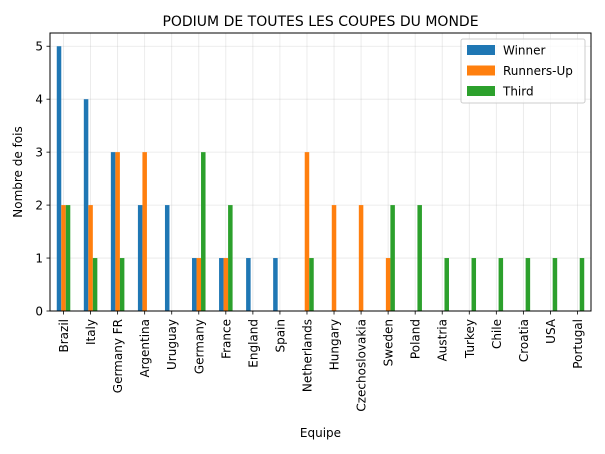 This screenshot has height=454, width=605. What do you see at coordinates (118, 356) in the screenshot?
I see `x-tick-label: Germany FR` at bounding box center [118, 356].